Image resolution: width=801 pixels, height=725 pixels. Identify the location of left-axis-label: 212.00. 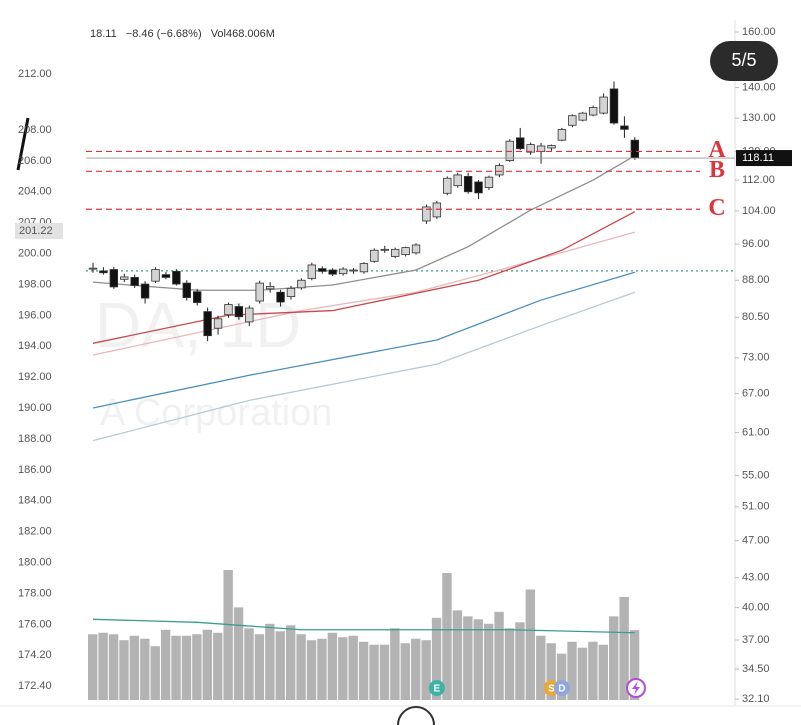
(35, 74).